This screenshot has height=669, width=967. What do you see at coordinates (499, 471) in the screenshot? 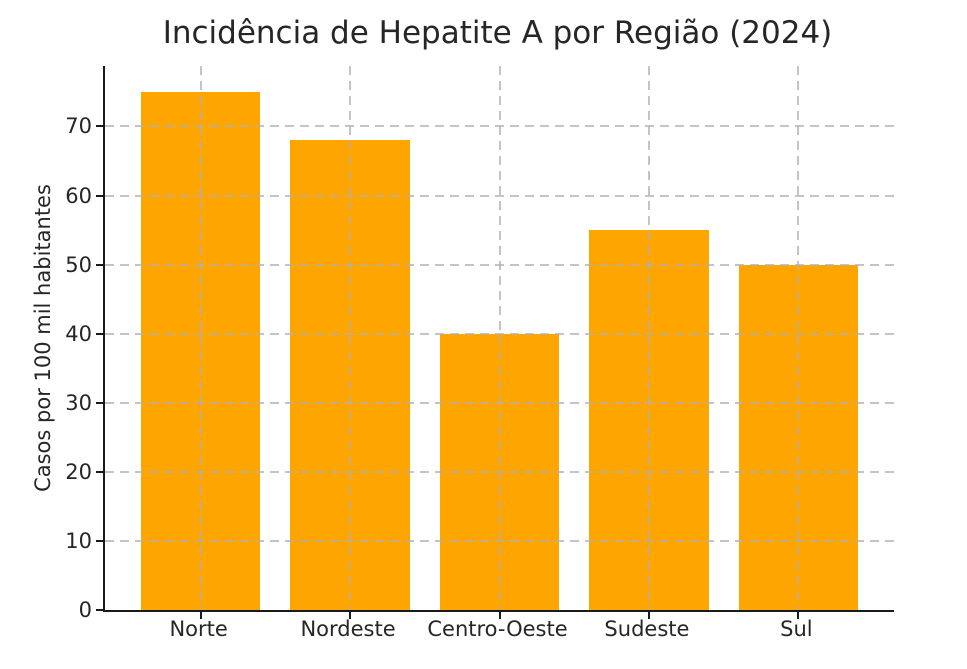
I see `bar-centro-oeste` at bounding box center [499, 471].